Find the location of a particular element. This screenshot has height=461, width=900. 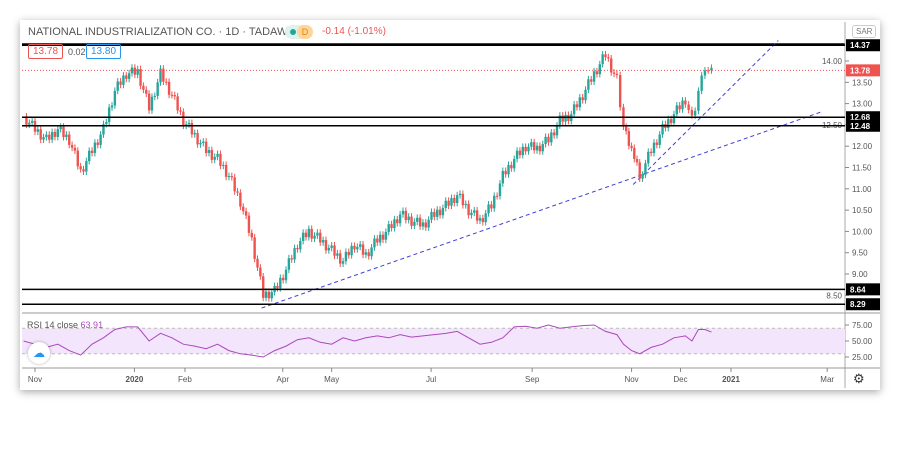

level-label: 8.64 is located at coordinates (858, 289).